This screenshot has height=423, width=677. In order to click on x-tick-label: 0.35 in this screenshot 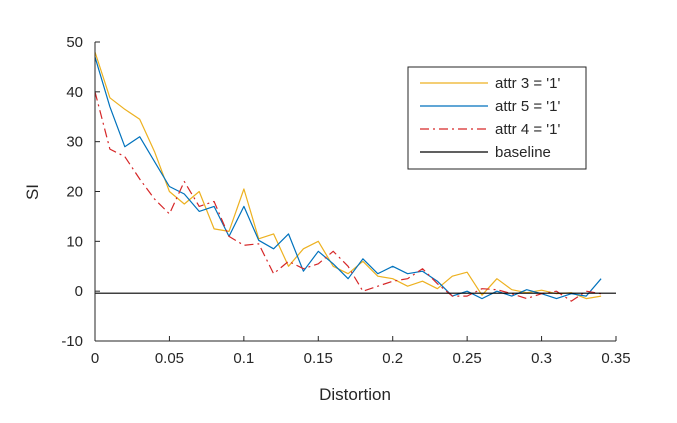, I will do `click(615, 358)`.